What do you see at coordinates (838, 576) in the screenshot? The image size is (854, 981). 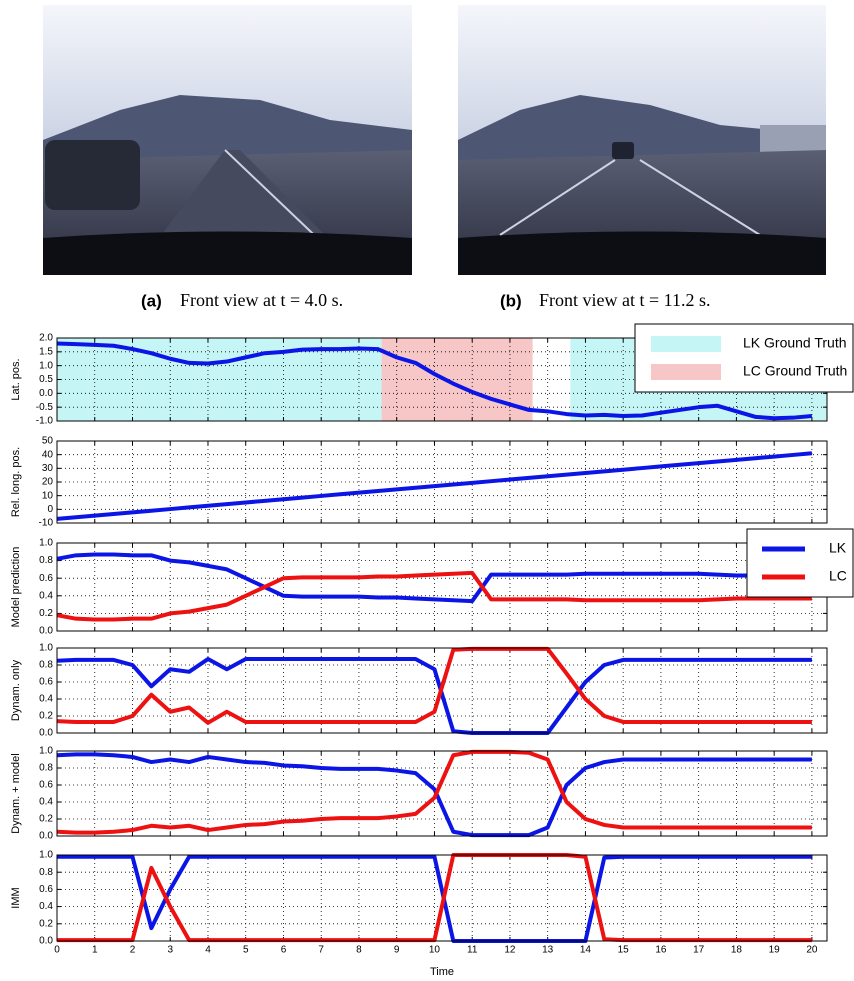 I see `legend-label: LC` at bounding box center [838, 576].